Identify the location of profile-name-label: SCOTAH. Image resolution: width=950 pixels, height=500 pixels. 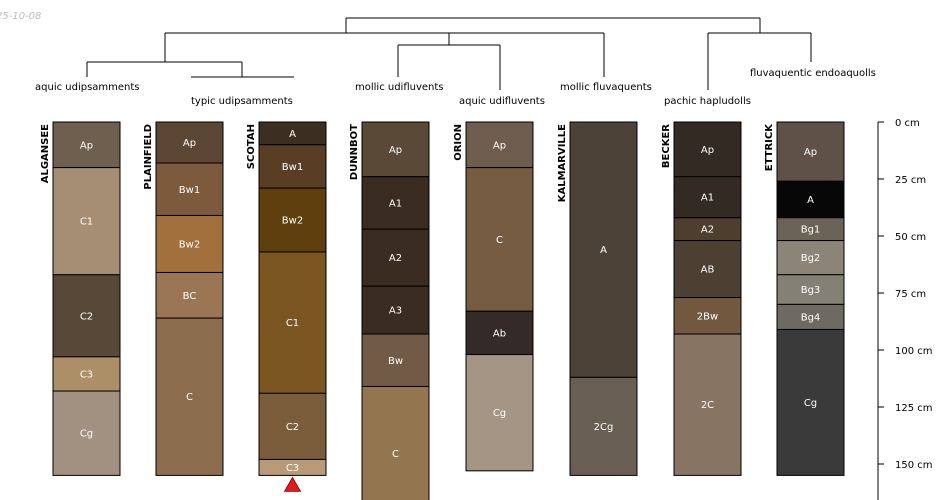
(251, 146).